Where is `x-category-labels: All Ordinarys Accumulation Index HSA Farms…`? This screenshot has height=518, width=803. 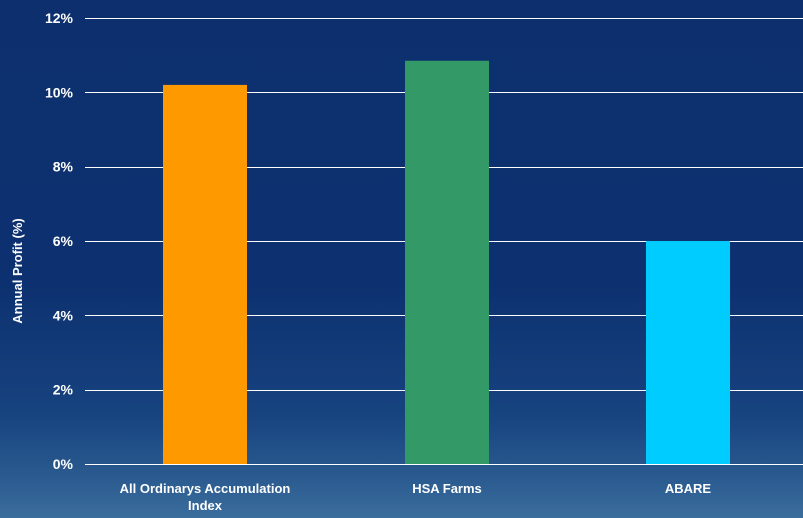
x-category-labels: All Ordinarys Accumulation Index HSA Farms… is located at coordinates (416, 497).